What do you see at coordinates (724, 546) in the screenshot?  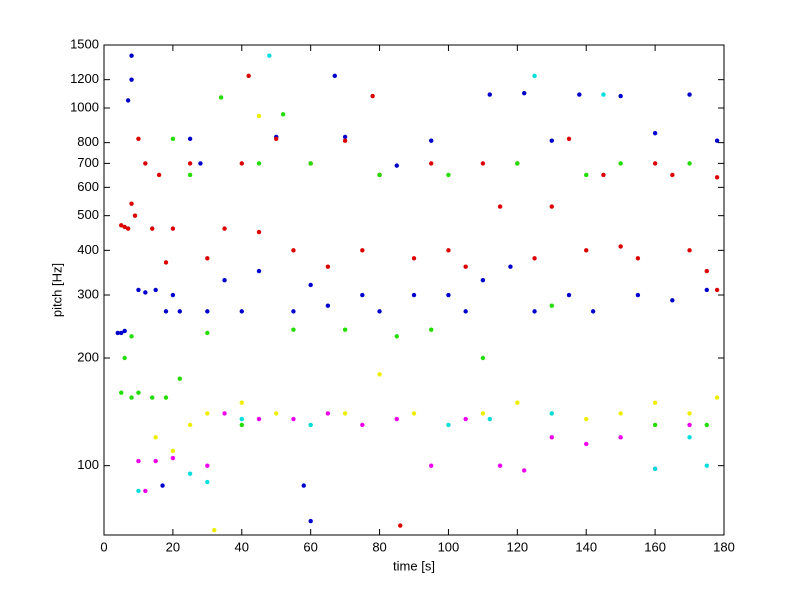 I see `x-tick-label: 180` at bounding box center [724, 546].